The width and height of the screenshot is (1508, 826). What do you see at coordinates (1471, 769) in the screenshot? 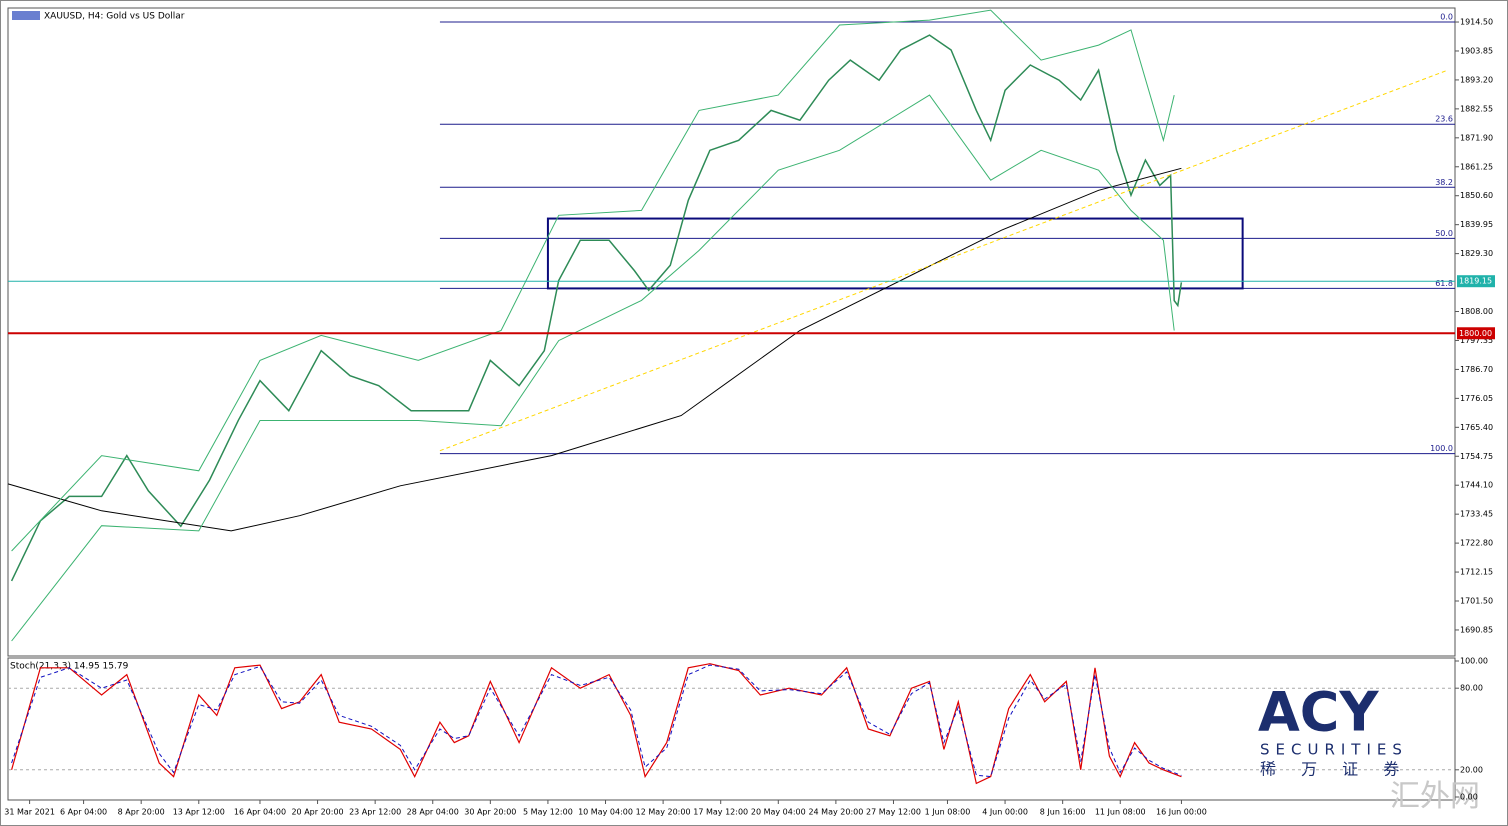
I see `y-tick-label: 20.00` at bounding box center [1471, 769].